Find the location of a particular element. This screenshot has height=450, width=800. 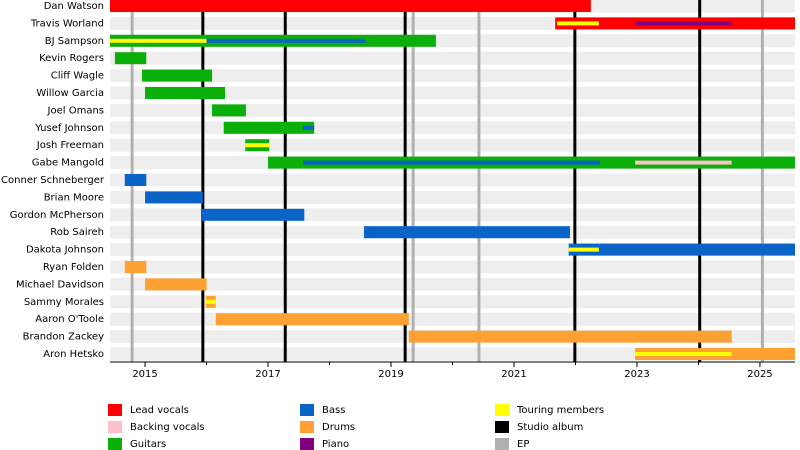

member-label: Ryan Folden is located at coordinates (73, 267).